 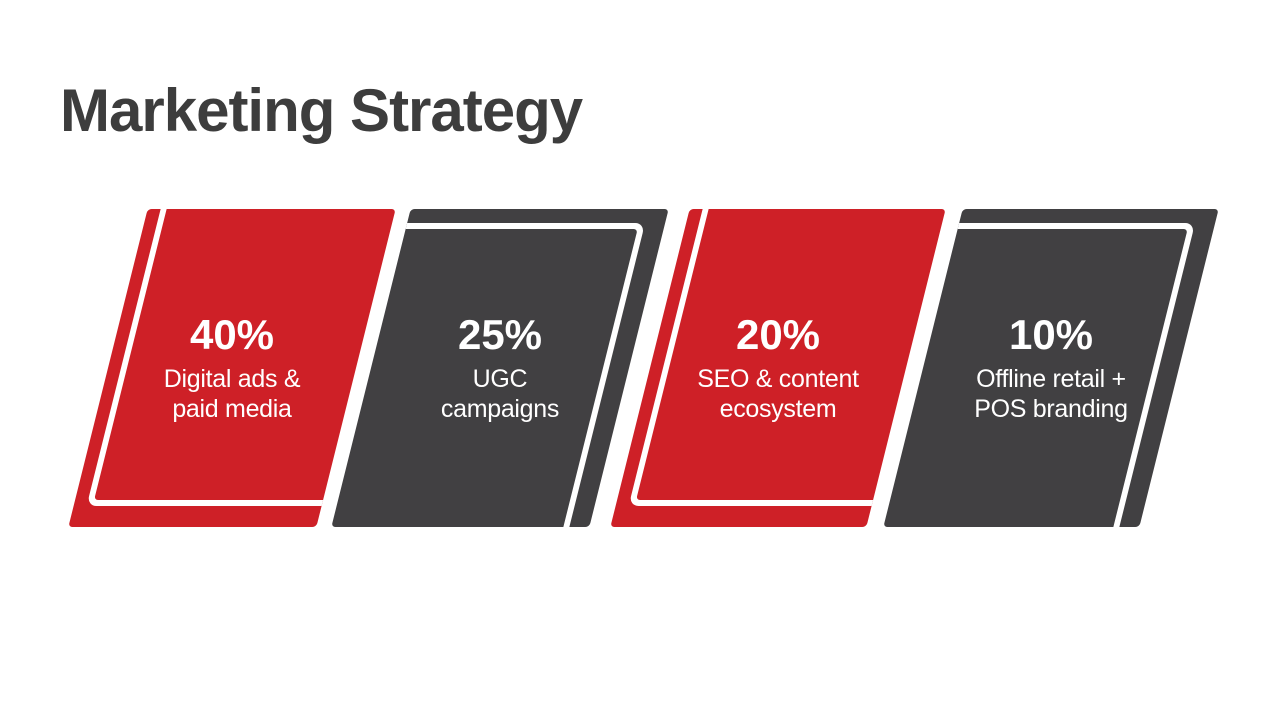 I want to click on card-content: 20% SEO & content ecosystem, so click(x=778, y=368).